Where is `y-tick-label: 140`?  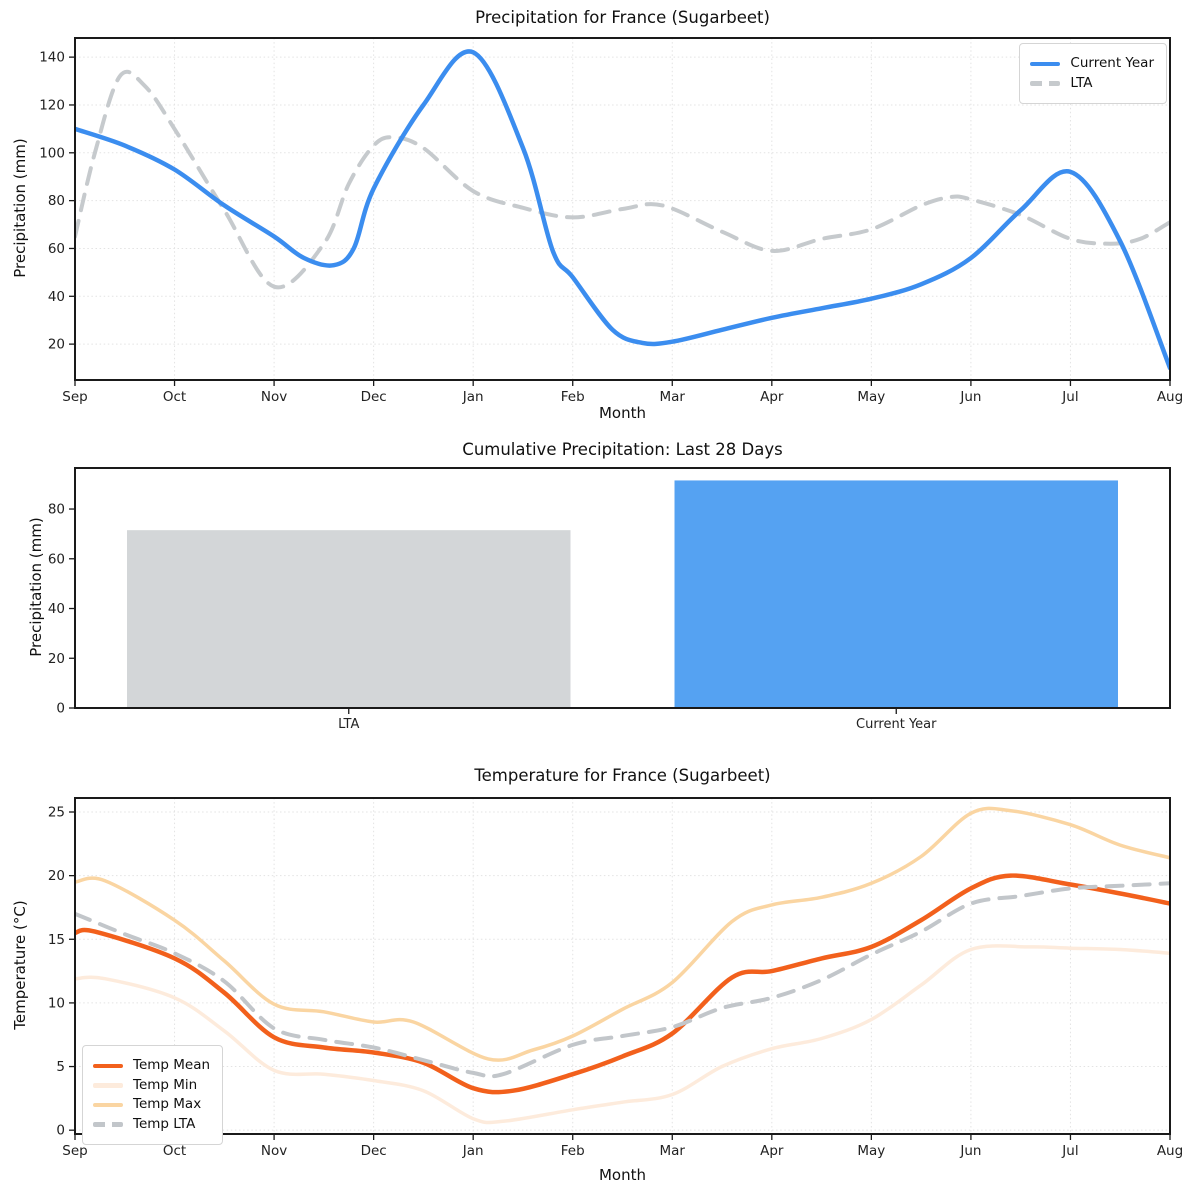 y-tick-label: 140 is located at coordinates (52, 58).